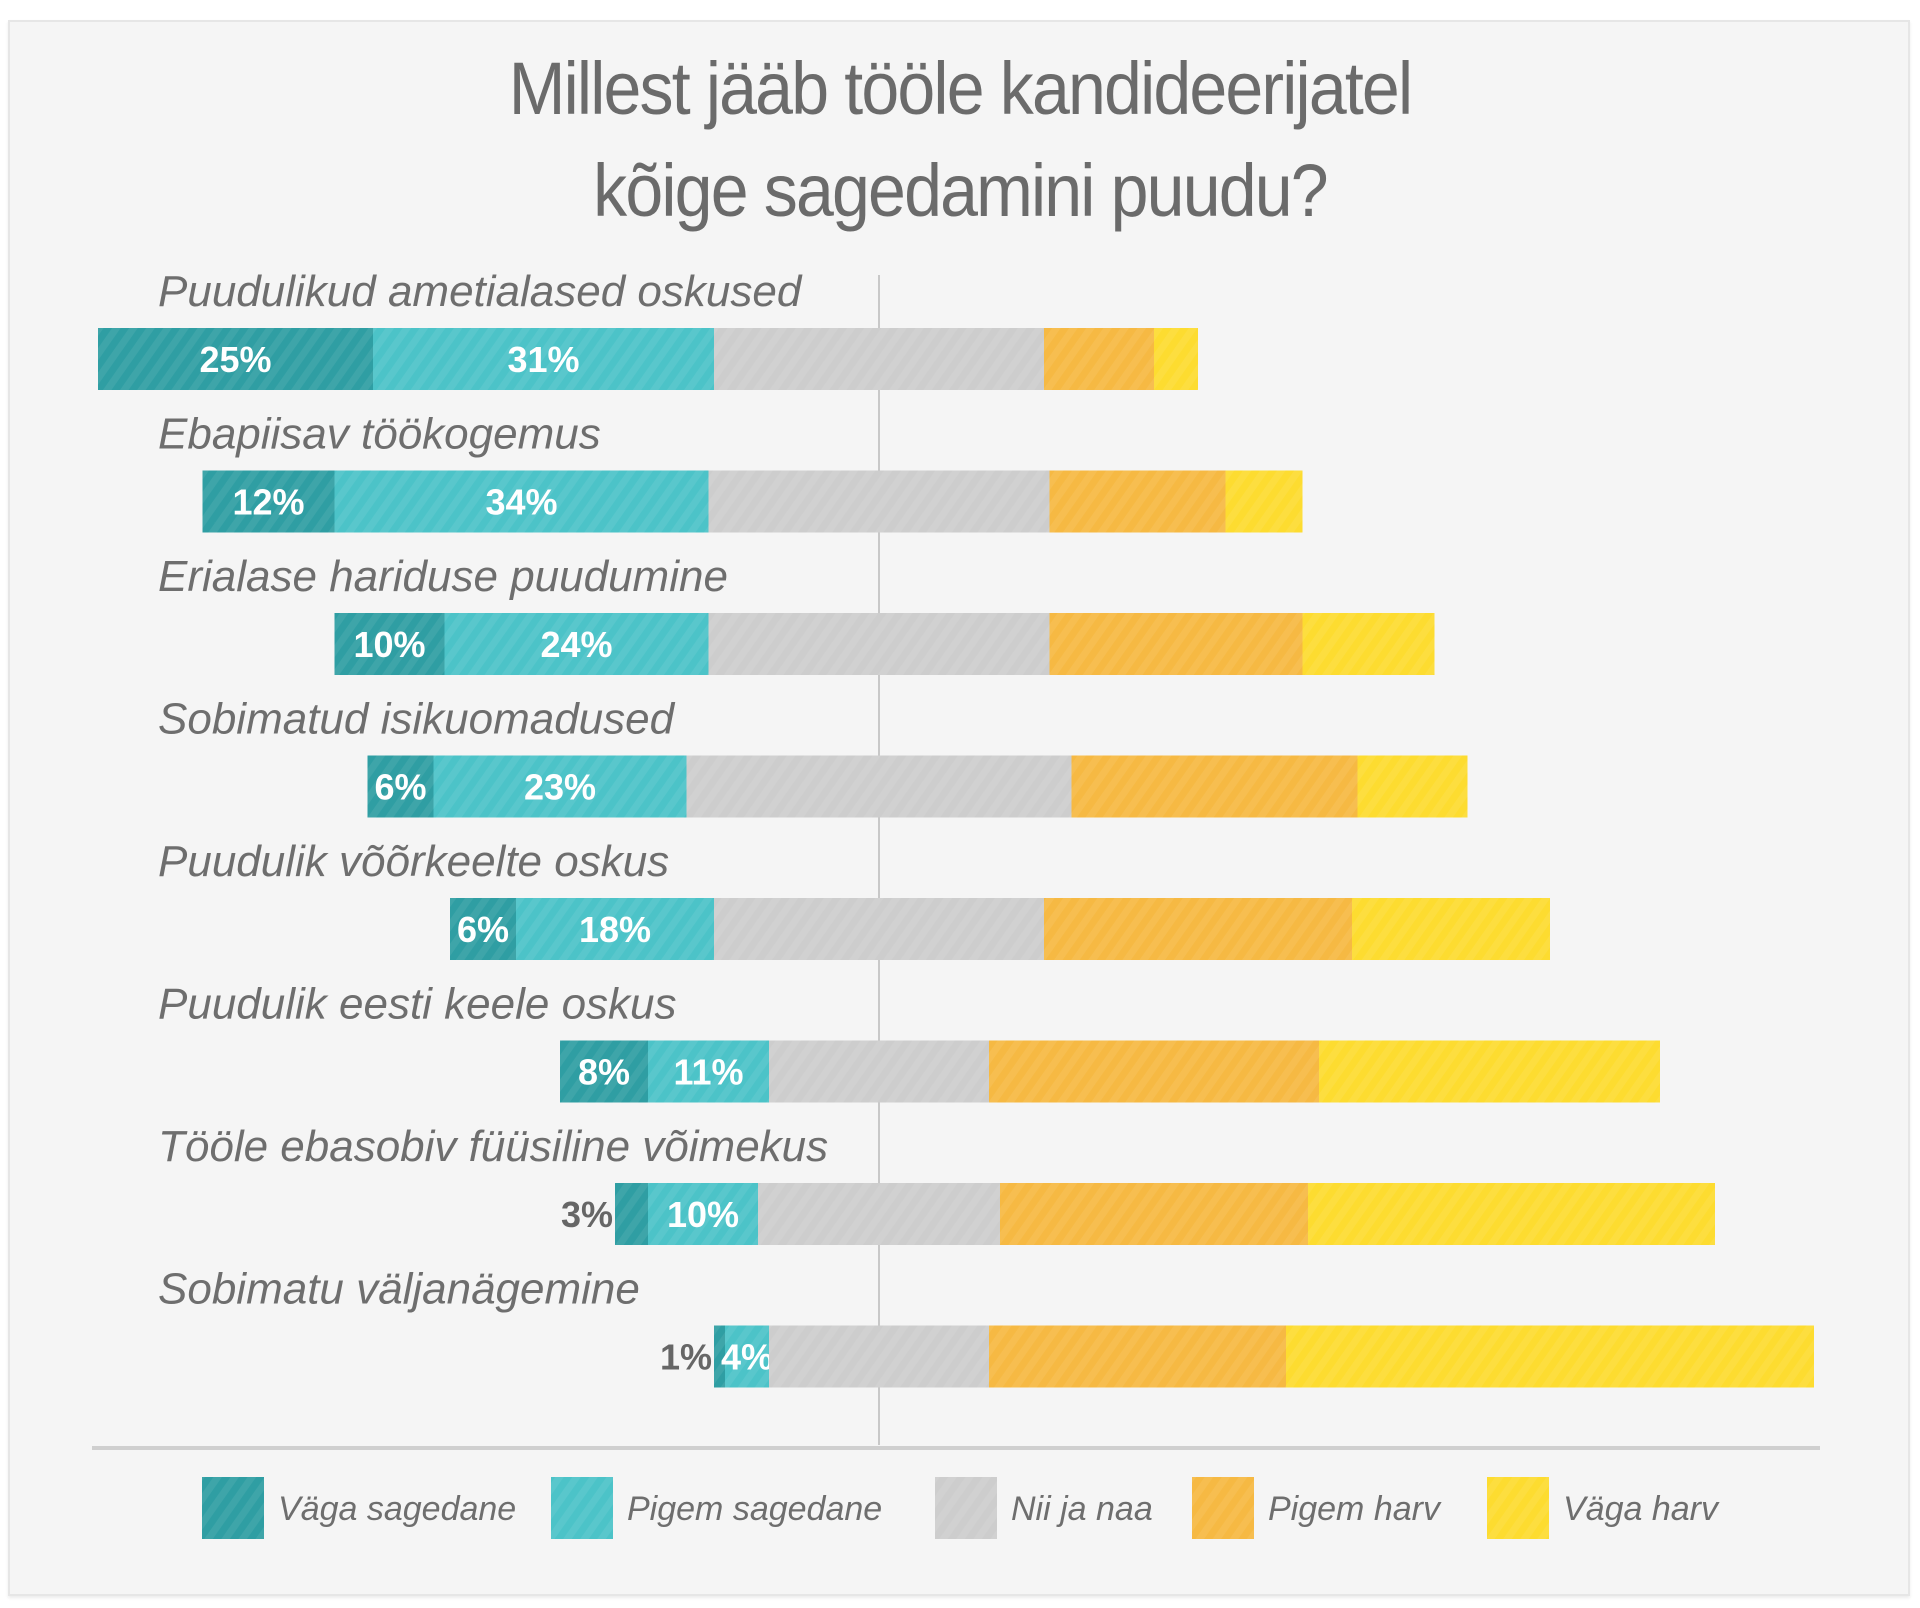 This screenshot has width=1920, height=1608. I want to click on data-label: 12%, so click(268, 502).